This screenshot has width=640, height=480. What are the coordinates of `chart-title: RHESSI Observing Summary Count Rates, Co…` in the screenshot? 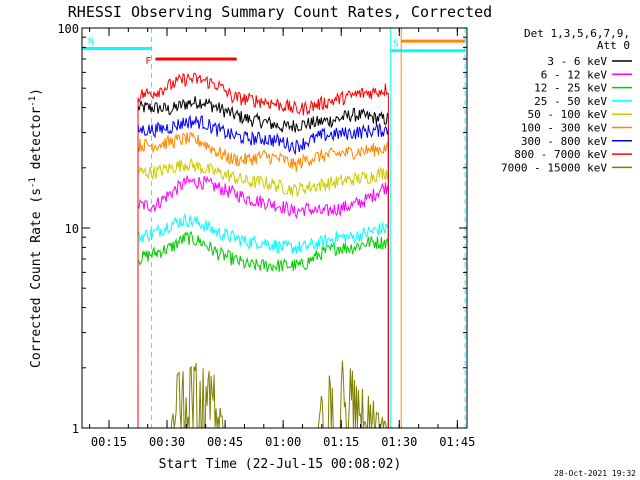 It's located at (280, 12).